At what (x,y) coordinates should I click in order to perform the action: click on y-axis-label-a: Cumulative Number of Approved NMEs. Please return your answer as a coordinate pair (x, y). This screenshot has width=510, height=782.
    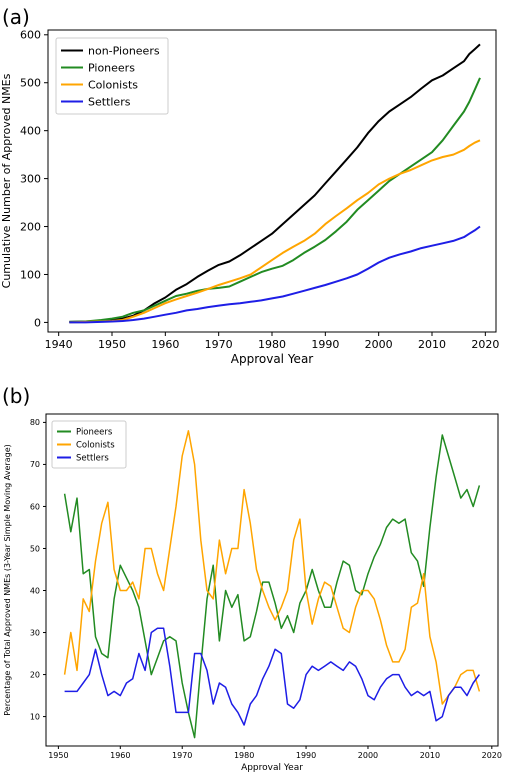
    Looking at the image, I should click on (6, 180).